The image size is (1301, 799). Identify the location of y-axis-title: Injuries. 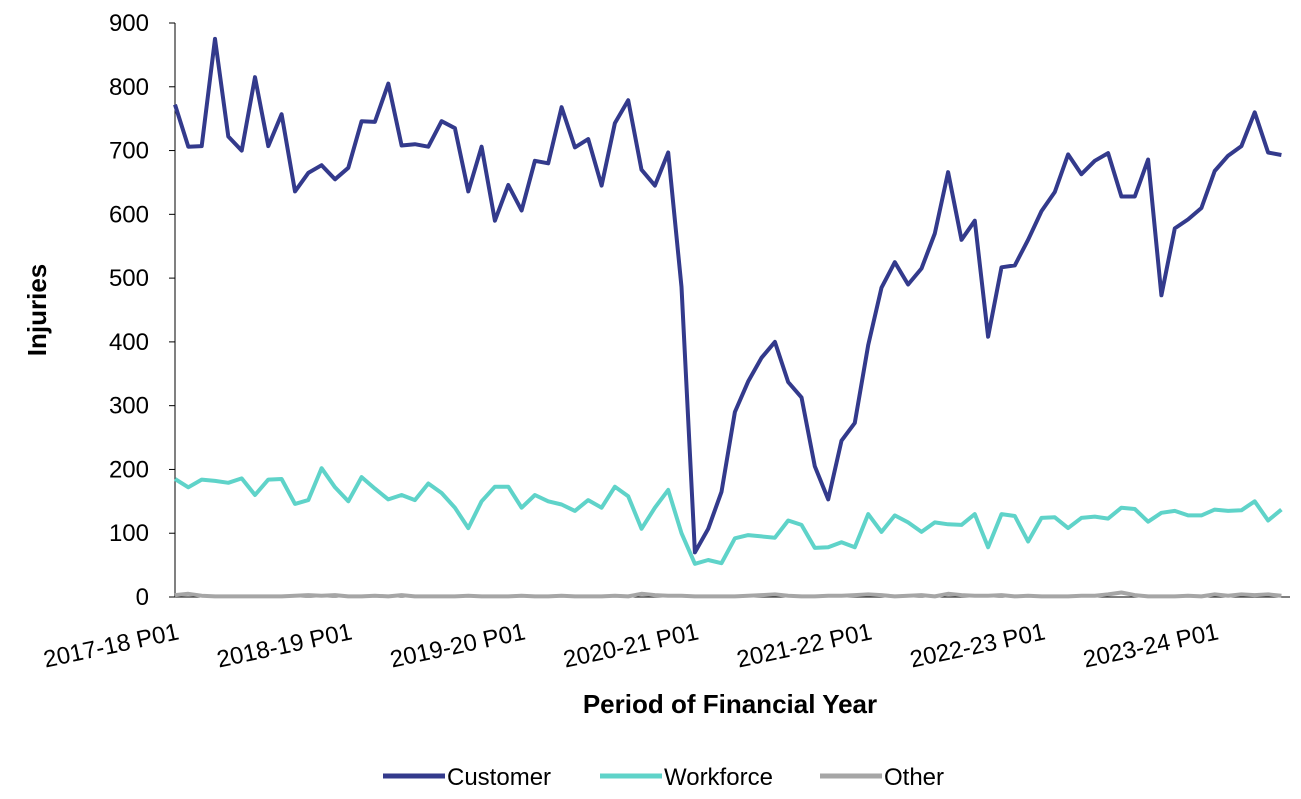
(37, 310).